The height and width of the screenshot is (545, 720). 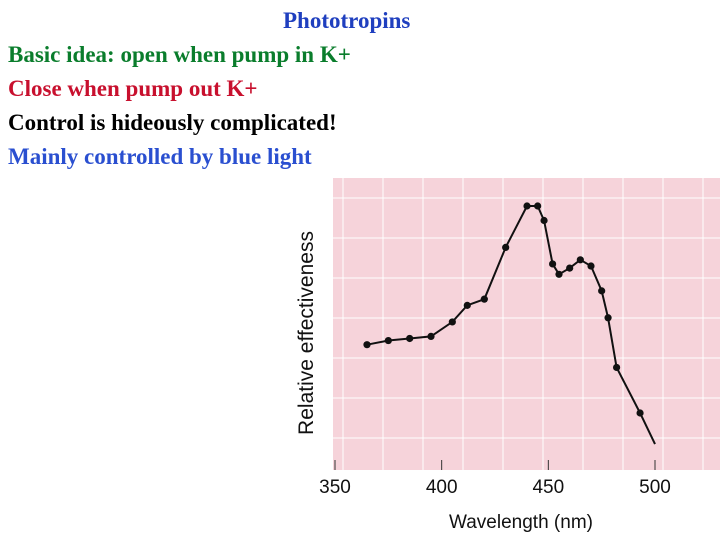 What do you see at coordinates (133, 88) in the screenshot?
I see `bullet-line-2: Close when pump out K+` at bounding box center [133, 88].